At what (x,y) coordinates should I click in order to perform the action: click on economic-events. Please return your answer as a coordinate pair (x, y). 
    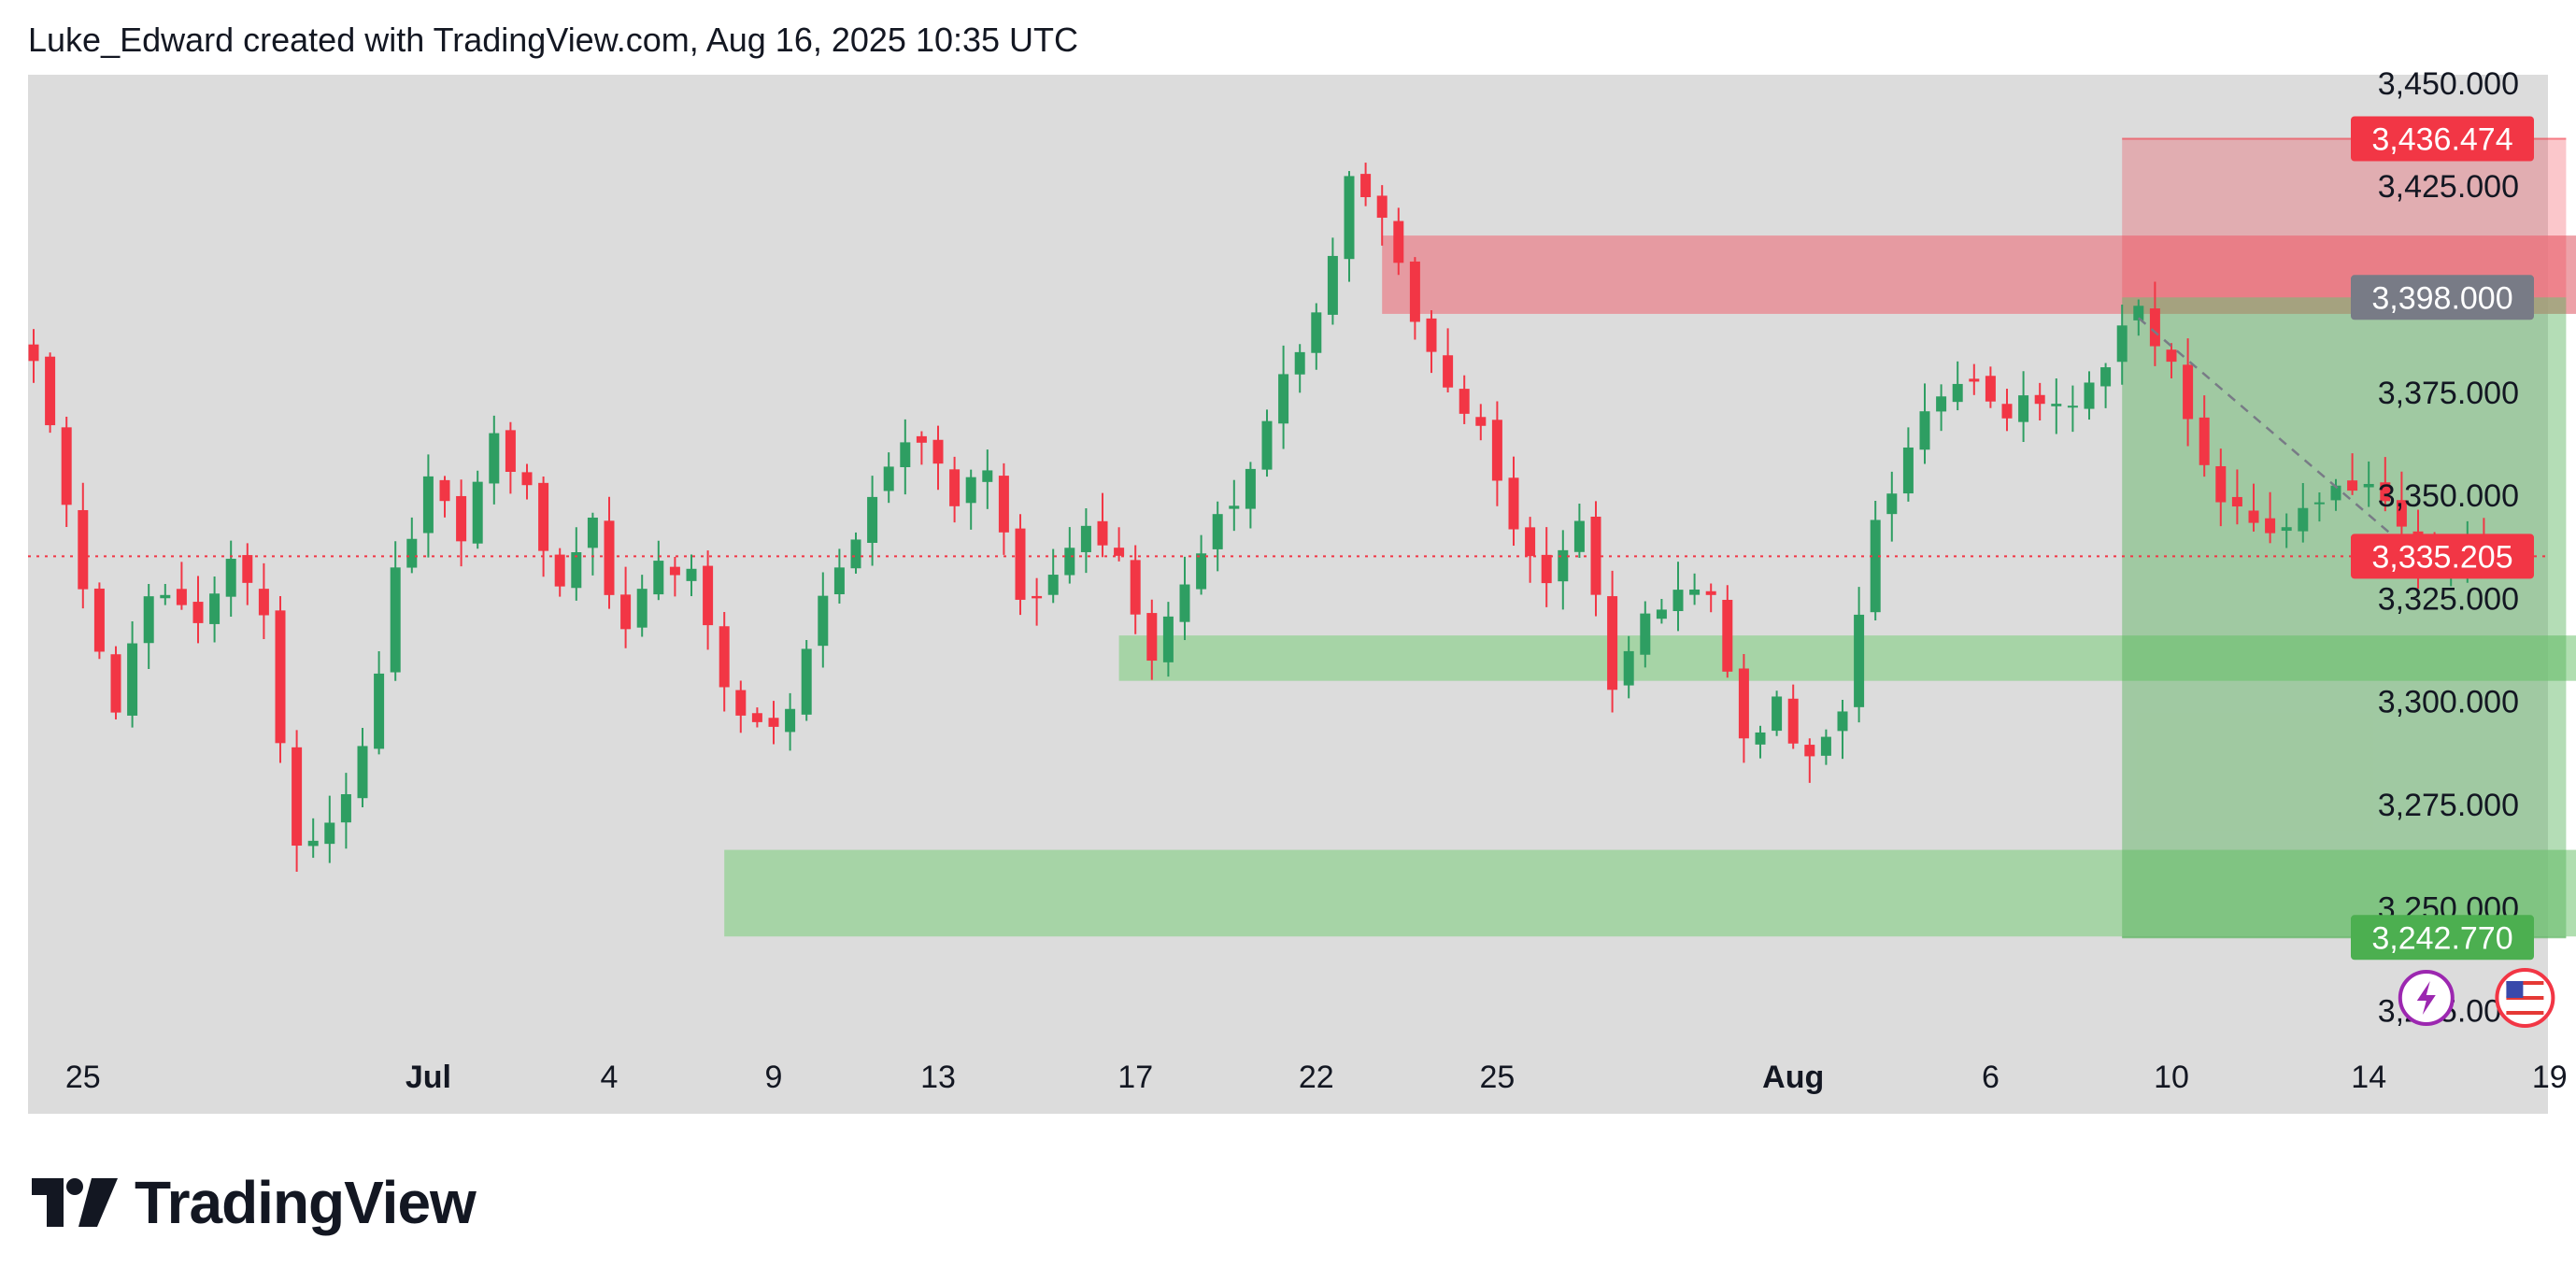
    Looking at the image, I should click on (2487, 998).